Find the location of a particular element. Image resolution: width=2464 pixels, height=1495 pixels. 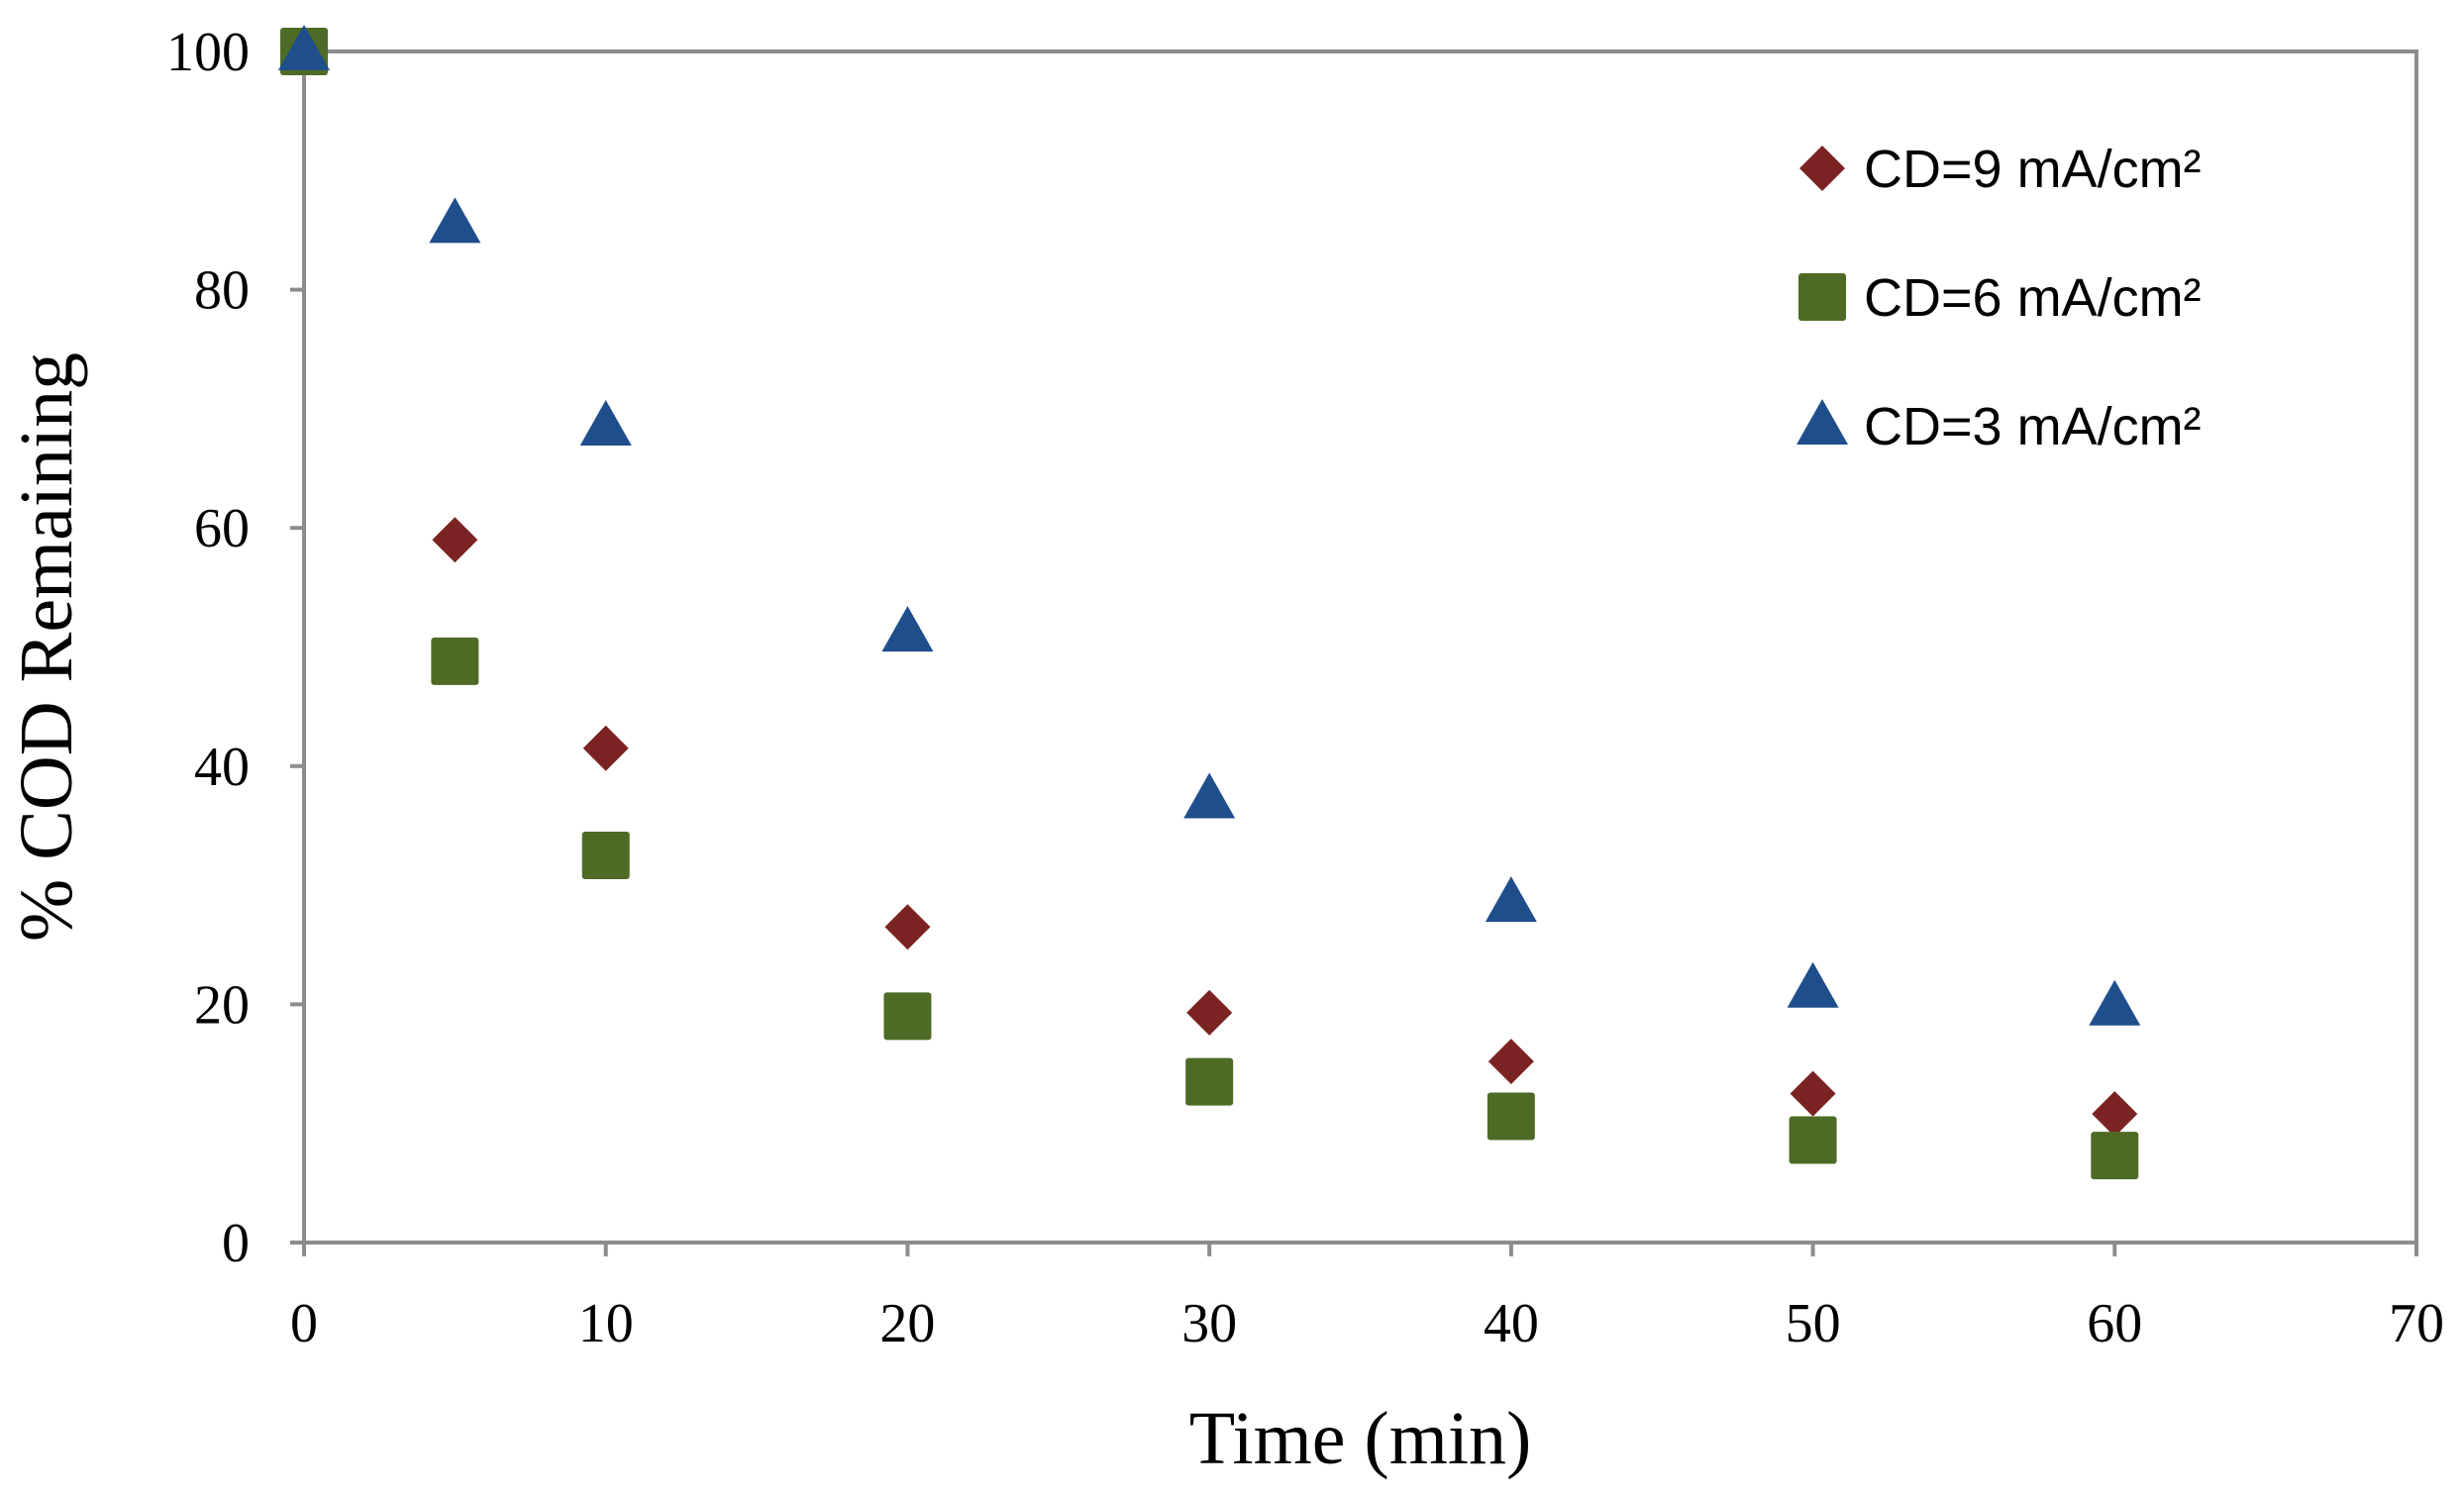

legend: CD=9 mA/cm² CD=6 mA/cm² CD=3 mA/cm² is located at coordinates (2000, 298).